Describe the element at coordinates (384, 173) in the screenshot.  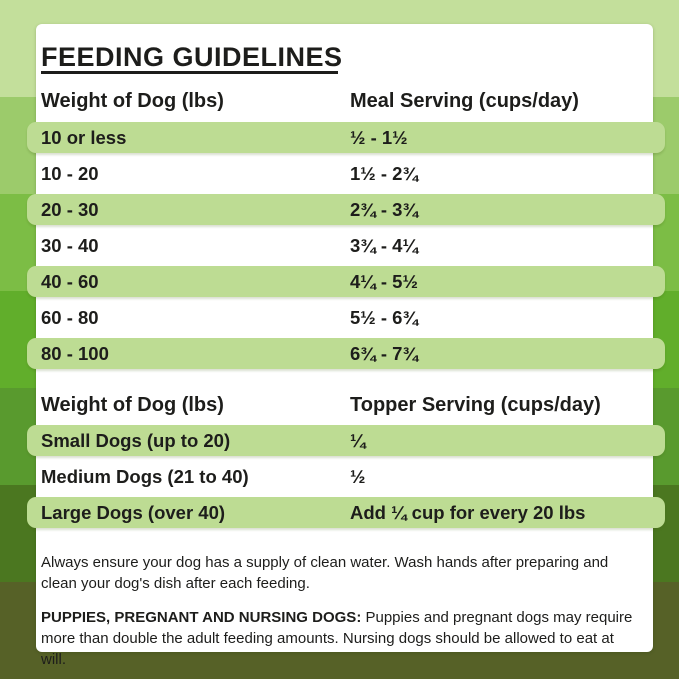
I see `row-serving: 1½ - 2¾` at that location.